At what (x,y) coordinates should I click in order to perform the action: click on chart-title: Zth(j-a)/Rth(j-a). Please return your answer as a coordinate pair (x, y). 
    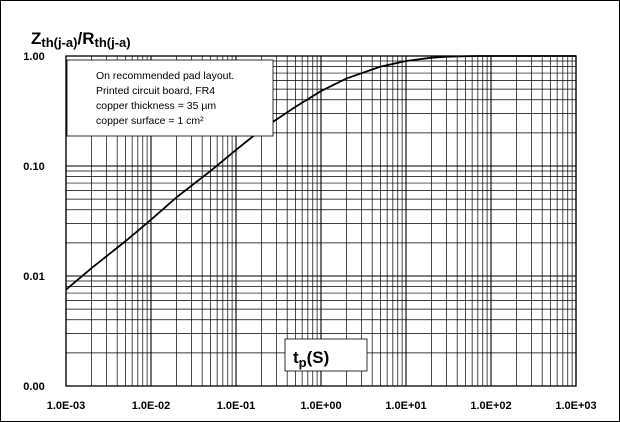
    Looking at the image, I should click on (81, 39).